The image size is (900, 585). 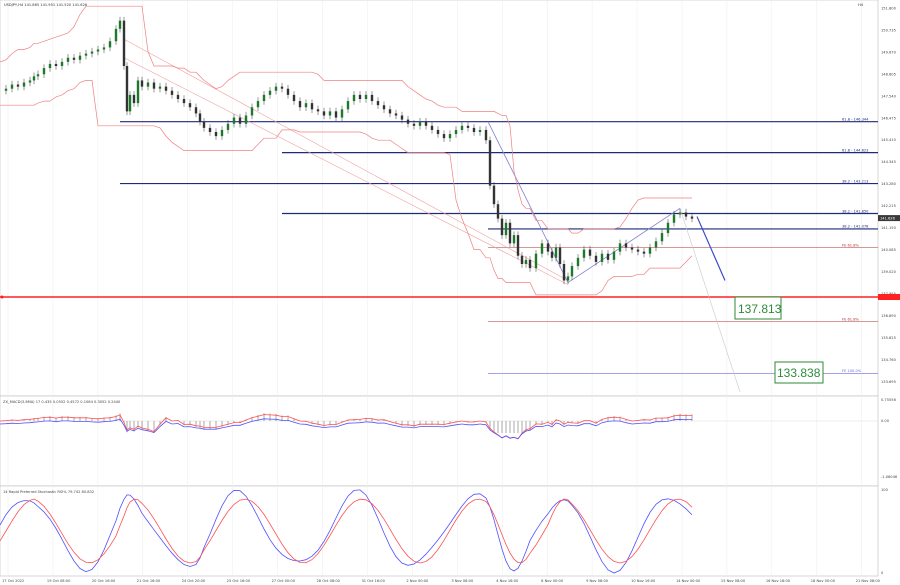 What do you see at coordinates (855, 181) in the screenshot?
I see `level-label: 38.2 - 143.213` at bounding box center [855, 181].